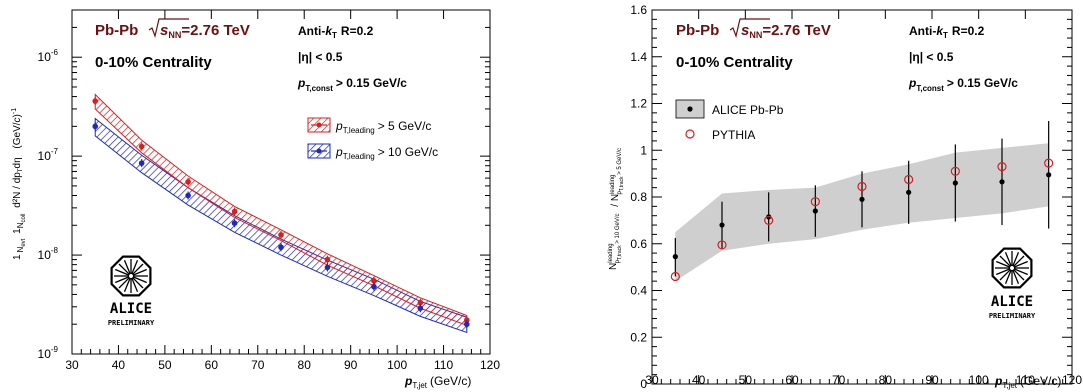  I want to click on right-alice-logo: ALICE PRELIMINARY, so click(1012, 283).